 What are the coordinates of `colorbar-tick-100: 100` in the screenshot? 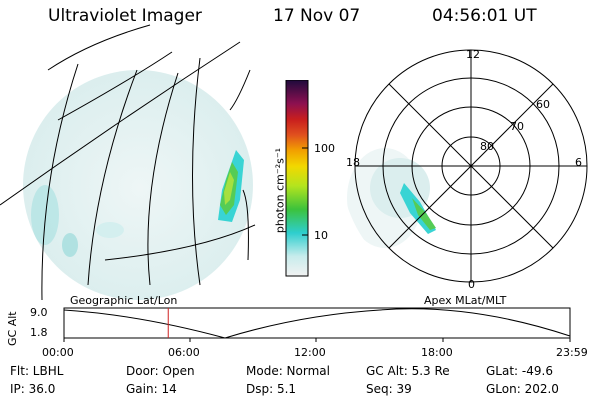 It's located at (324, 148).